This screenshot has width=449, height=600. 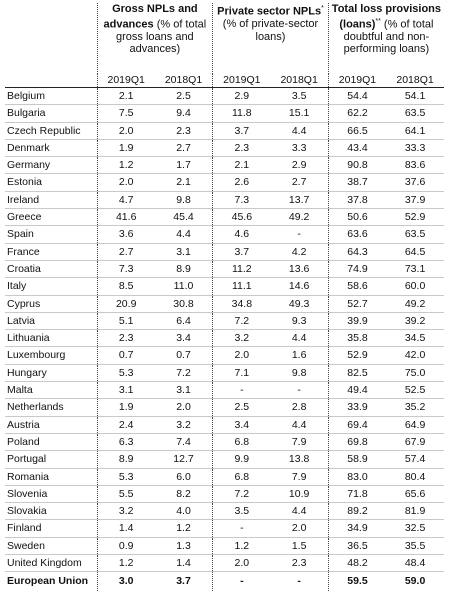 What do you see at coordinates (224, 304) in the screenshot?
I see `table-row: Cyprus 20.9 30.8 34.8 49.3 52.7 49.2` at bounding box center [224, 304].